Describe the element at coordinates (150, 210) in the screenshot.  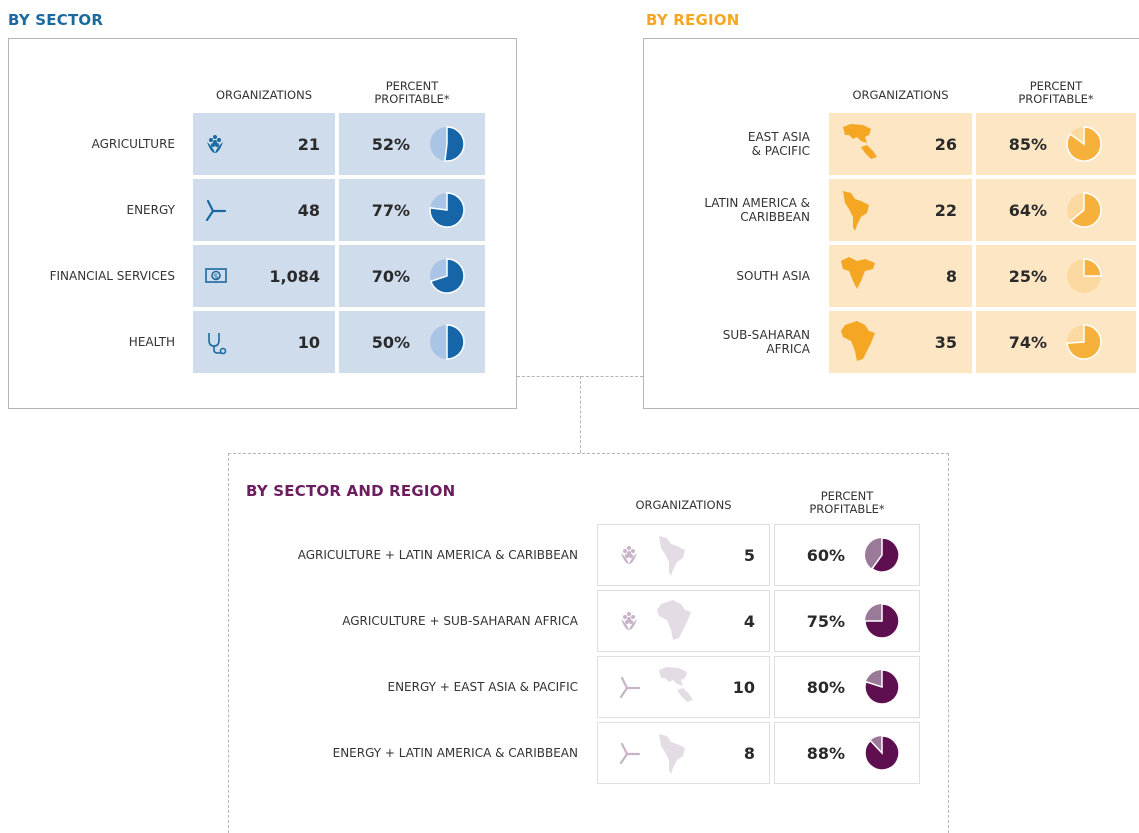
I see `row-label: ENERGY` at that location.